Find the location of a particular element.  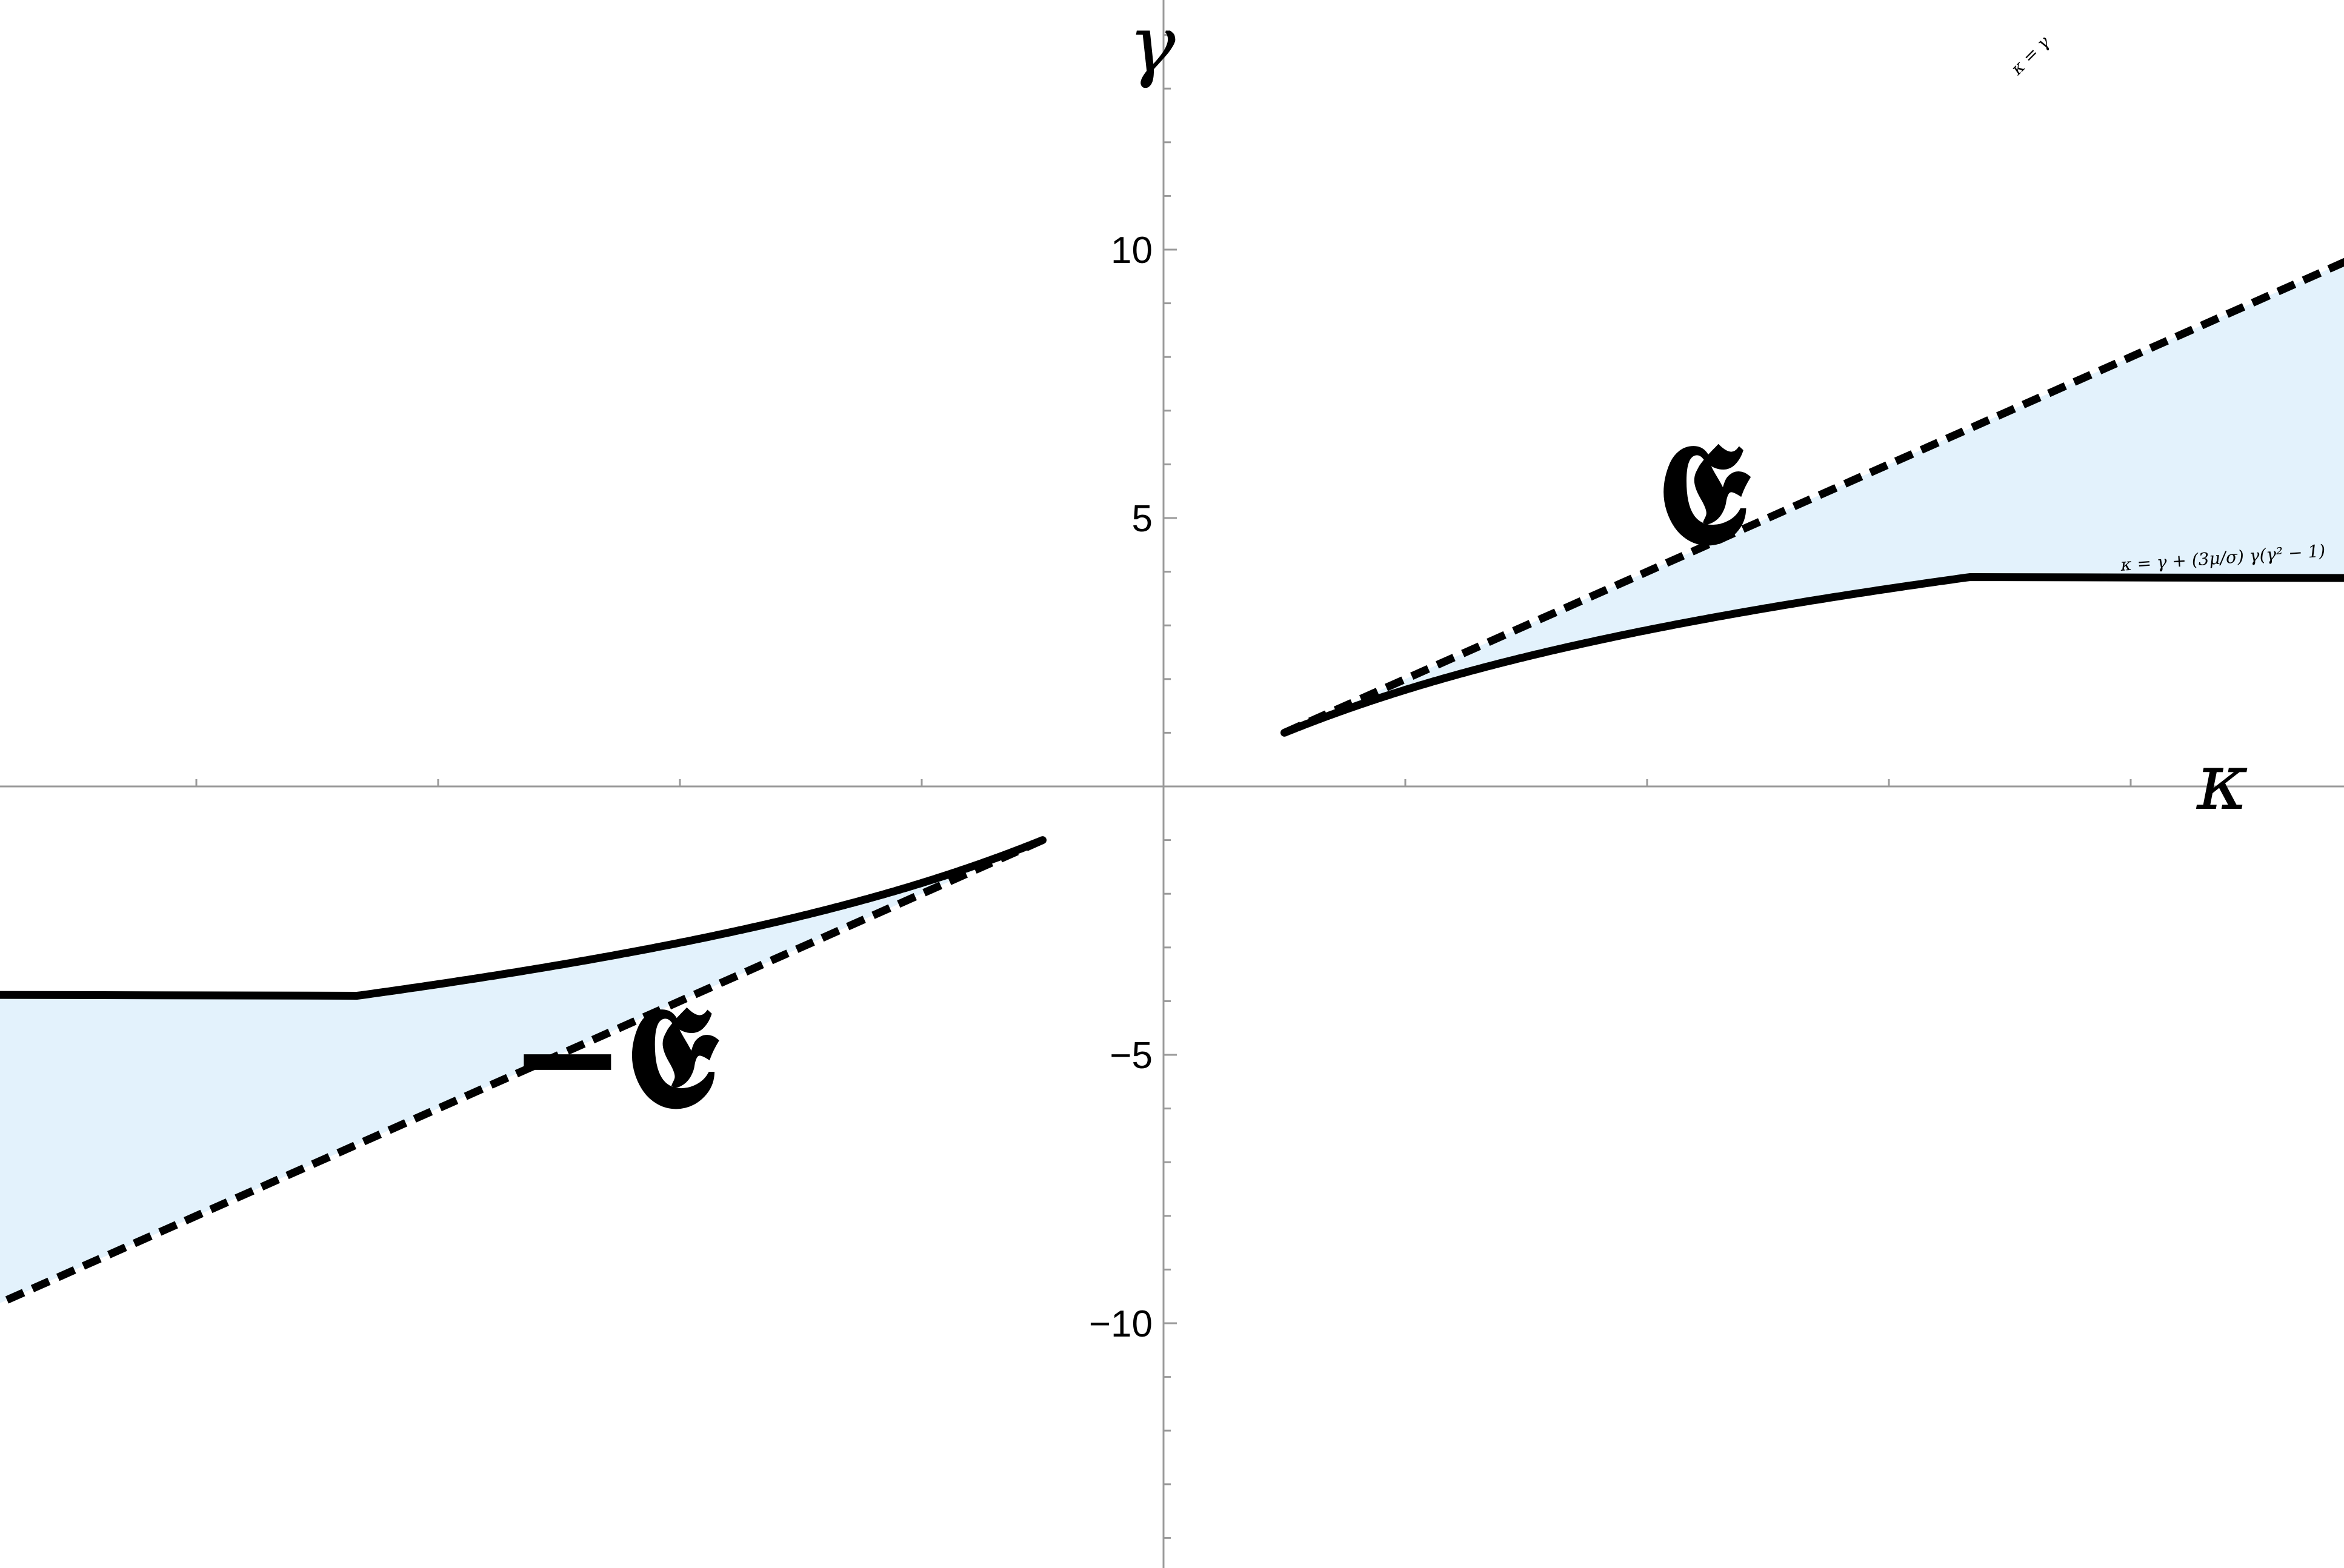

solid-curve-lower is located at coordinates (523, 918).